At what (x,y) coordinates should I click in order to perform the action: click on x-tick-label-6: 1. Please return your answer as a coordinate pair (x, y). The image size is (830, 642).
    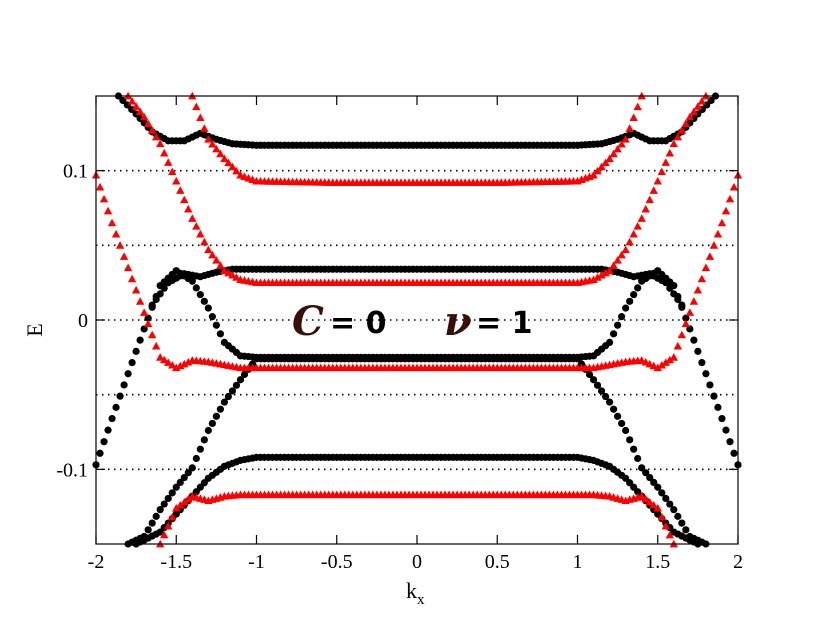
    Looking at the image, I should click on (578, 562).